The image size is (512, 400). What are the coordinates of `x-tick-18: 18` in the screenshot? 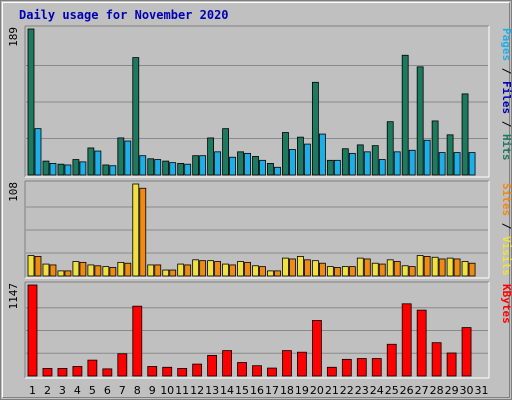 It's located at (287, 390).